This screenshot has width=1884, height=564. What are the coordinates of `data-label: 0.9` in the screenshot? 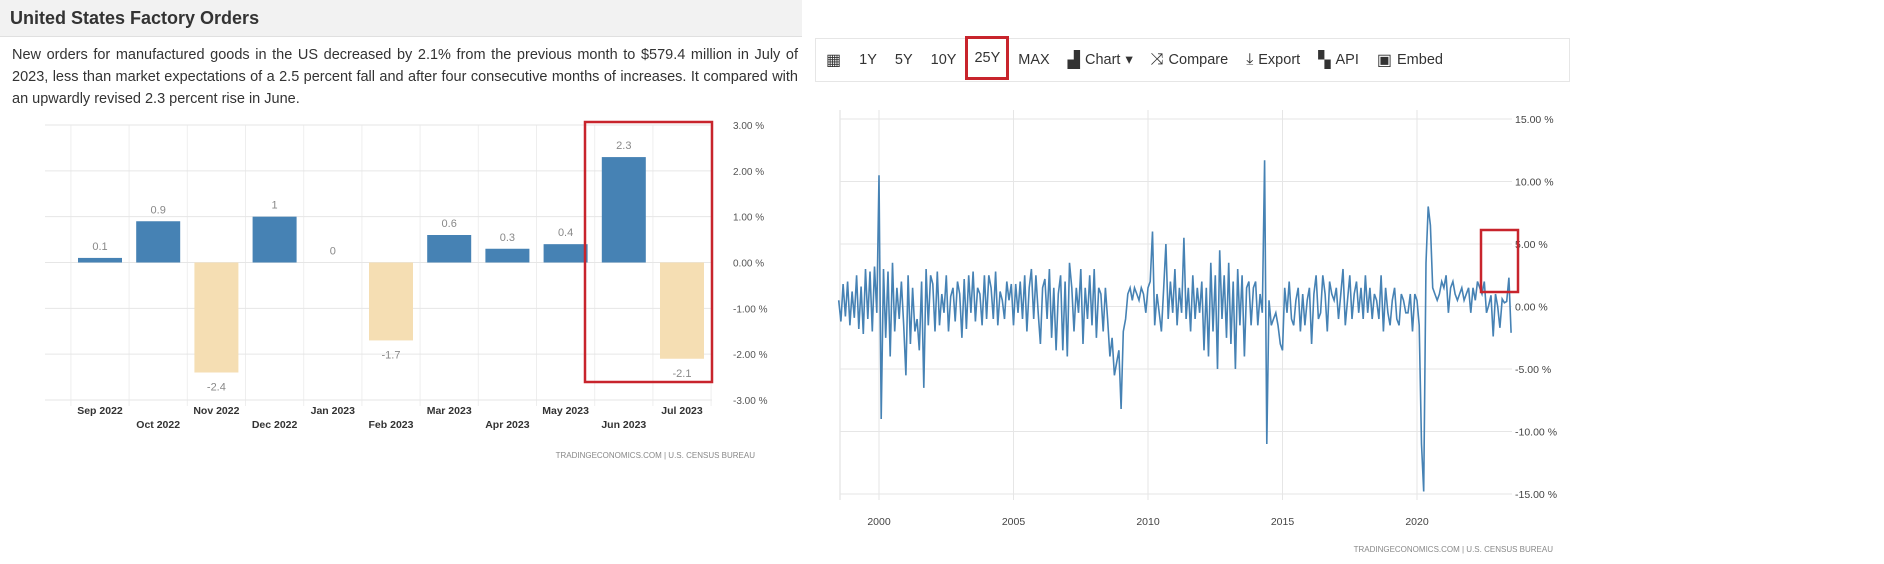 It's located at (158, 210).